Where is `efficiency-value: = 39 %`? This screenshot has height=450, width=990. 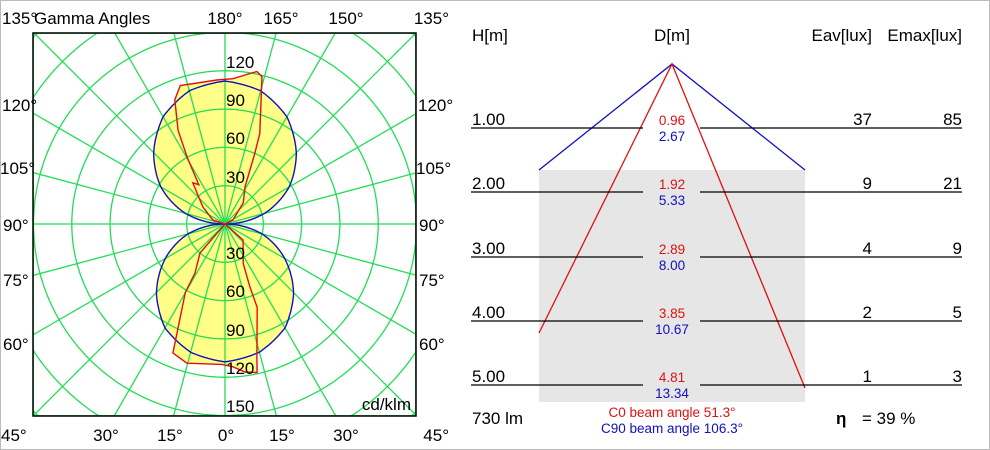 efficiency-value: = 39 % is located at coordinates (888, 418).